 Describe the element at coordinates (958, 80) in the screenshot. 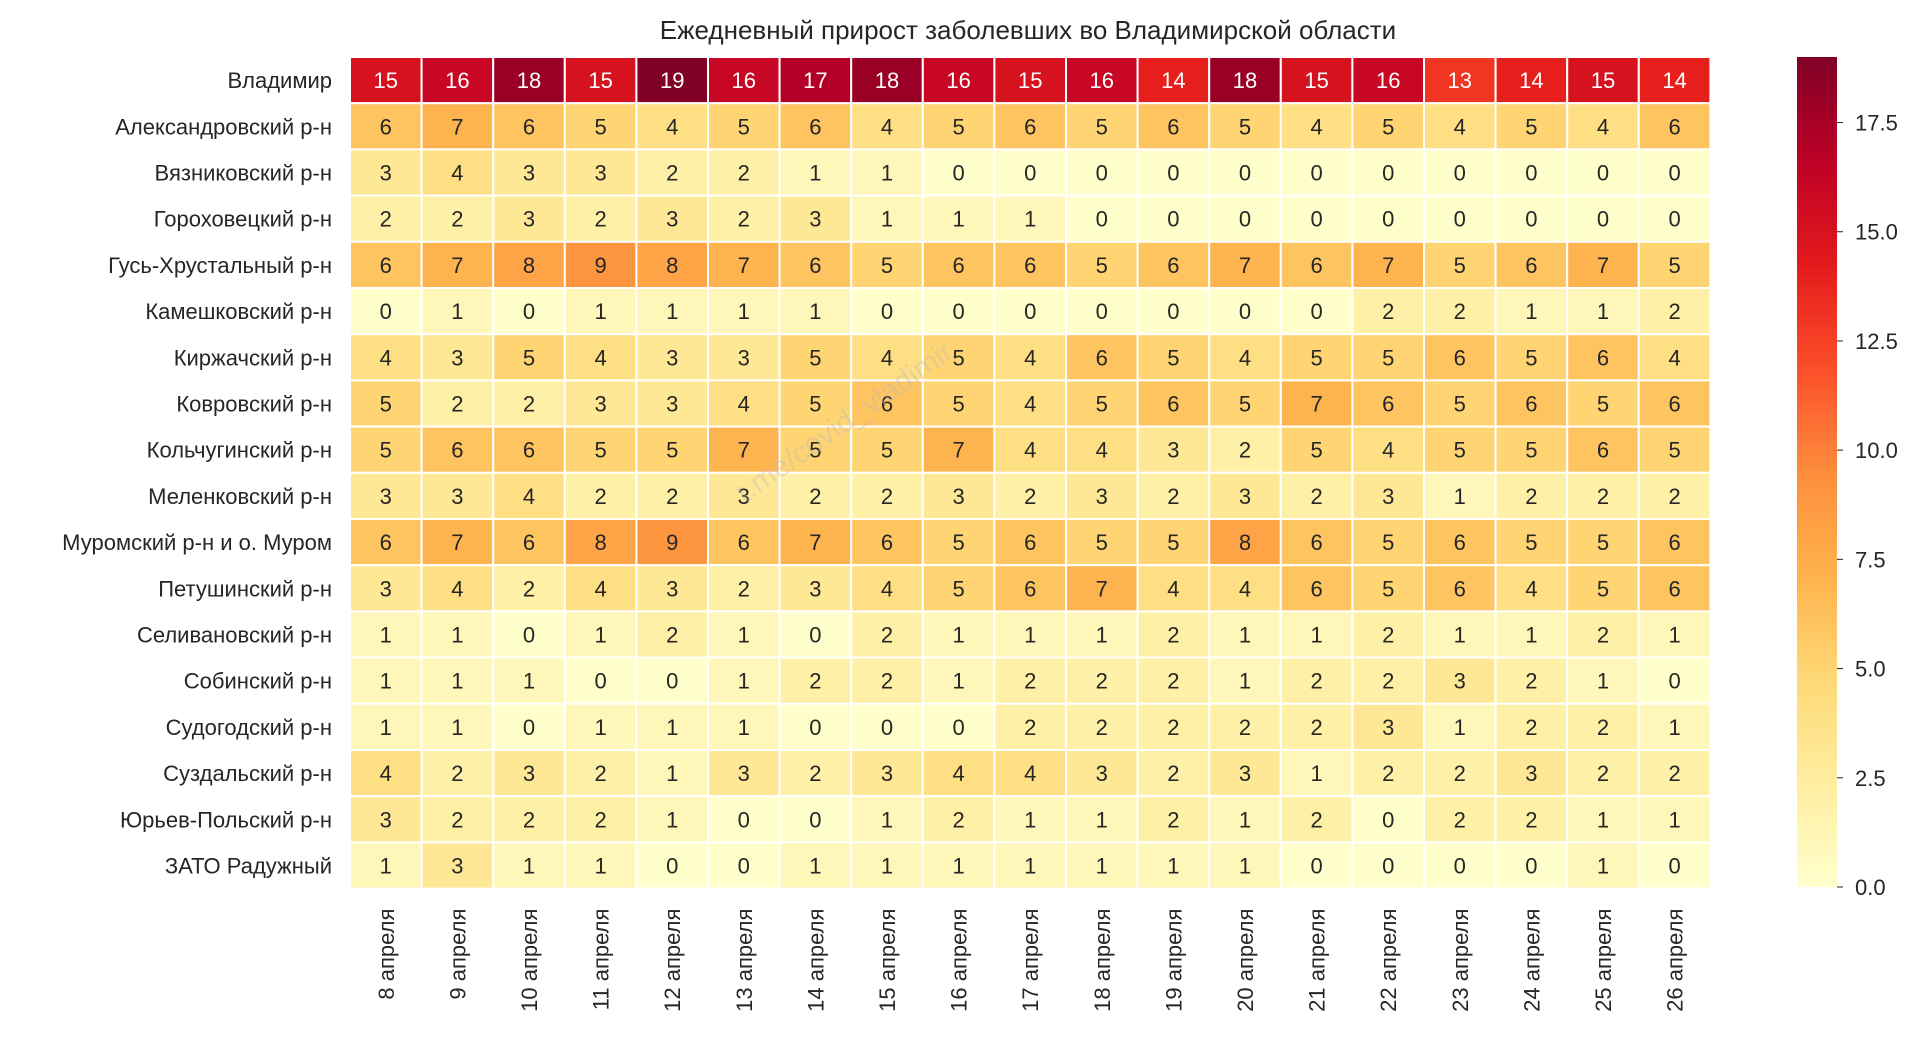

I see `cell-value-label: 16` at that location.